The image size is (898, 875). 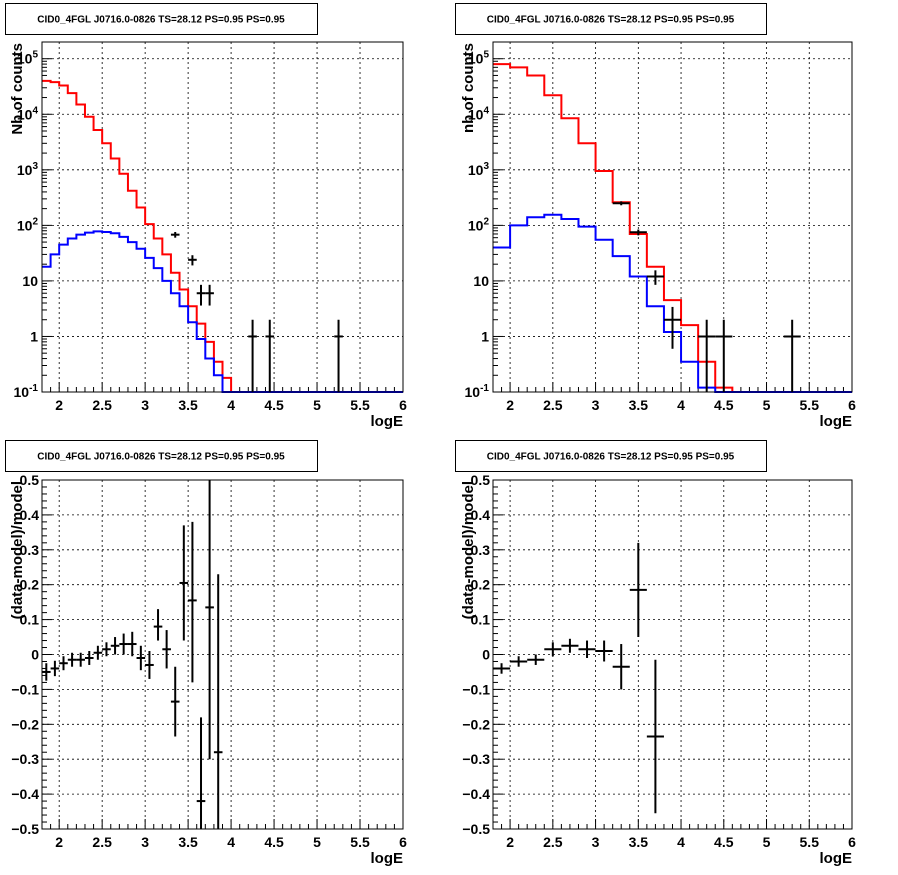 I want to click on y-tick-label: 10², so click(x=479, y=224).